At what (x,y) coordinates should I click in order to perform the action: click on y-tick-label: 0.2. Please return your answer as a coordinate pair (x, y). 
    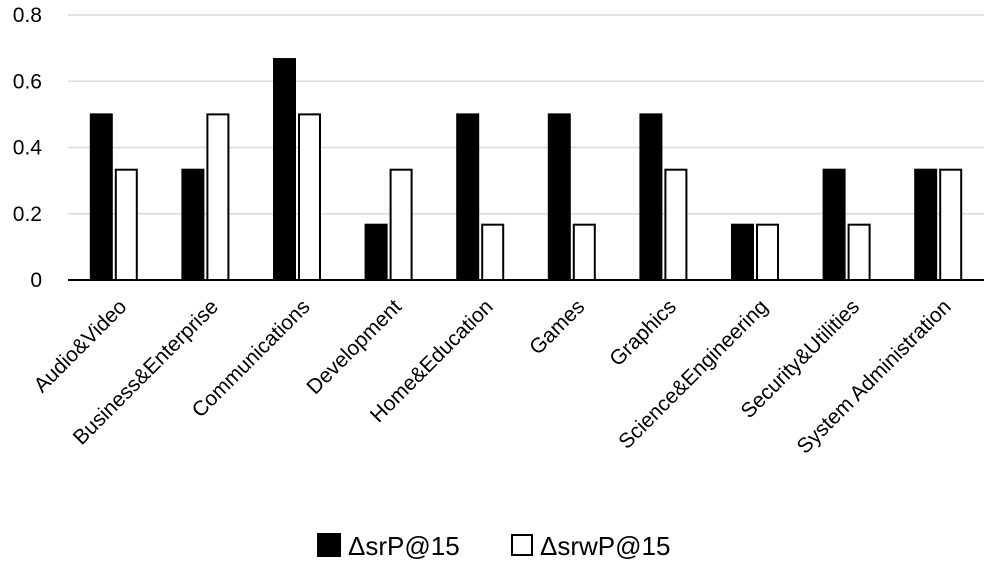
    Looking at the image, I should click on (27, 214).